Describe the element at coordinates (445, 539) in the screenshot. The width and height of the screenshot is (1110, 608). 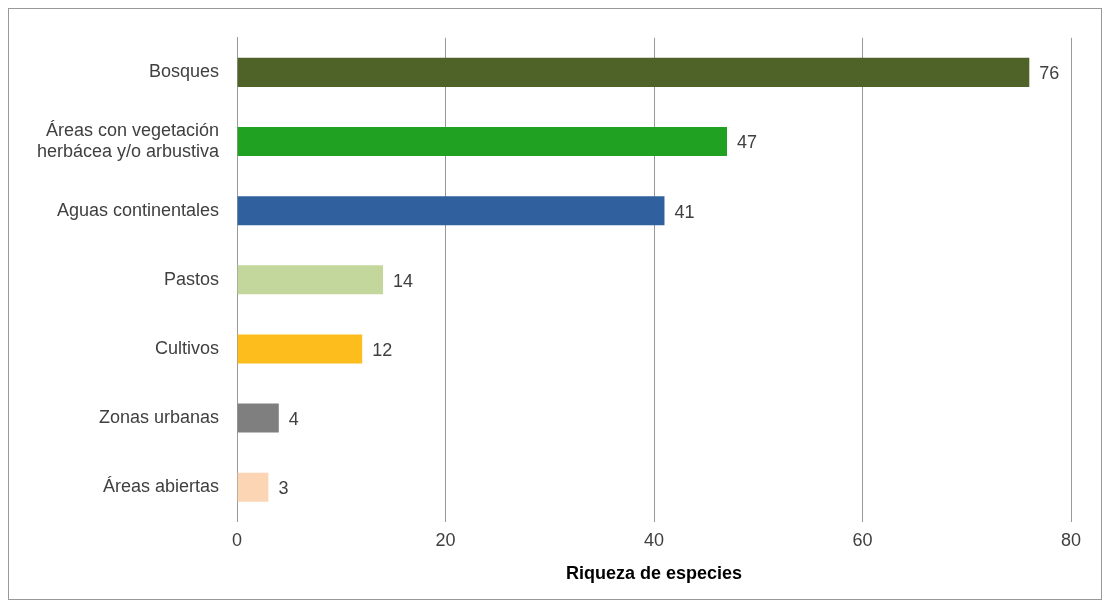
I see `x-tick-label: 20` at that location.